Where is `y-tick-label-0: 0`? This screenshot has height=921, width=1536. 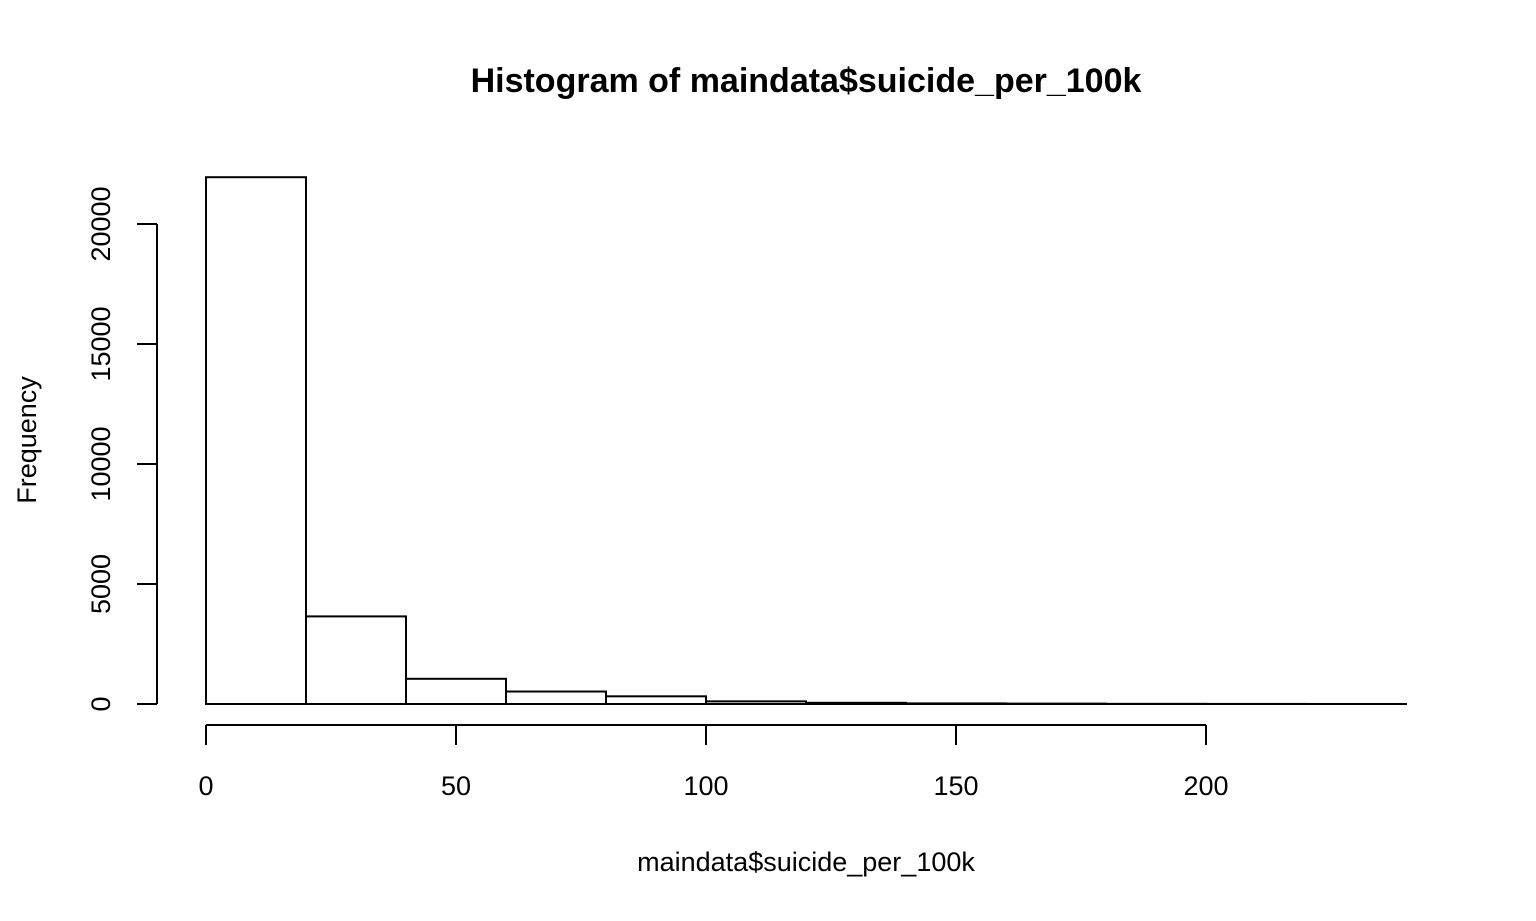 y-tick-label-0: 0 is located at coordinates (101, 703).